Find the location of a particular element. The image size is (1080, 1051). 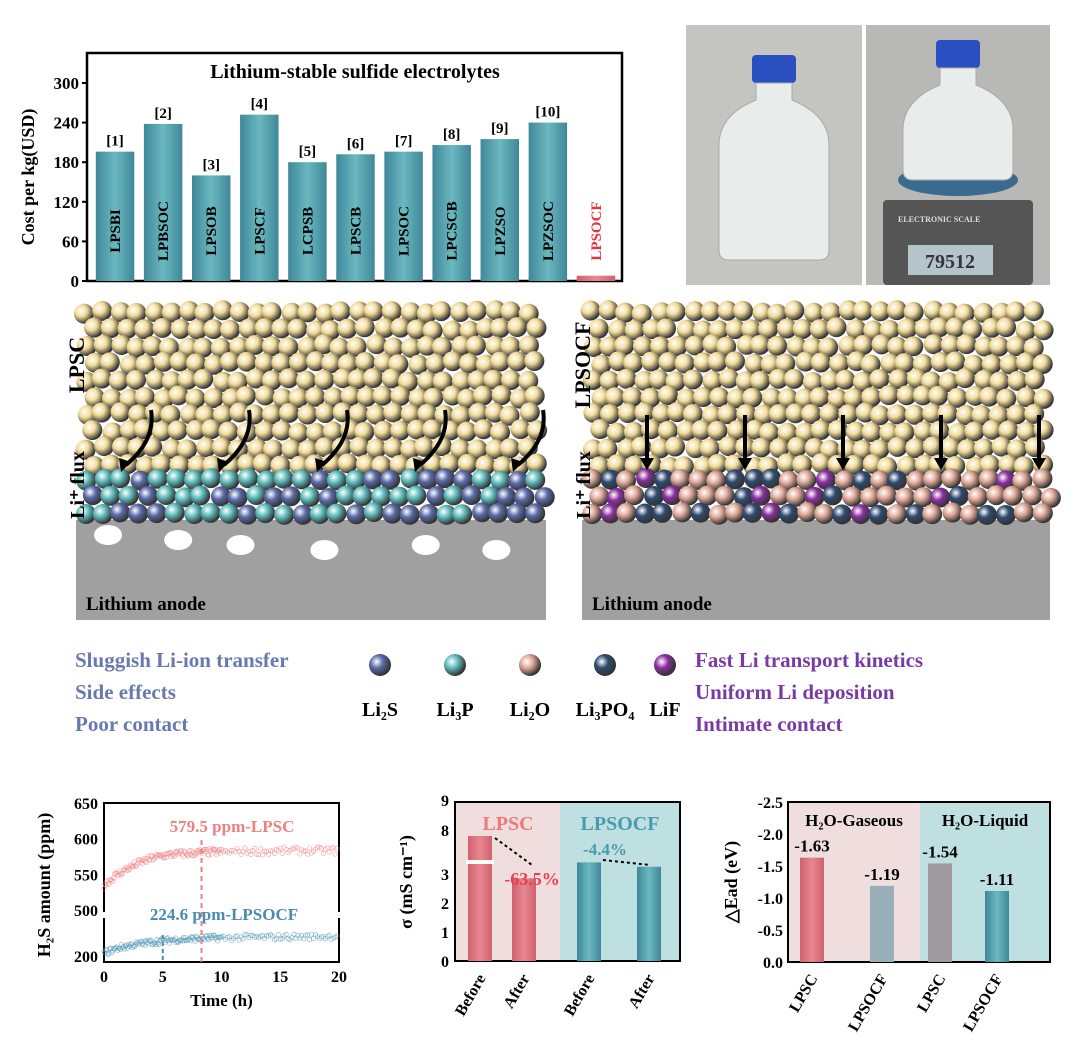

cost-bar-LPSOC is located at coordinates (403, 216).